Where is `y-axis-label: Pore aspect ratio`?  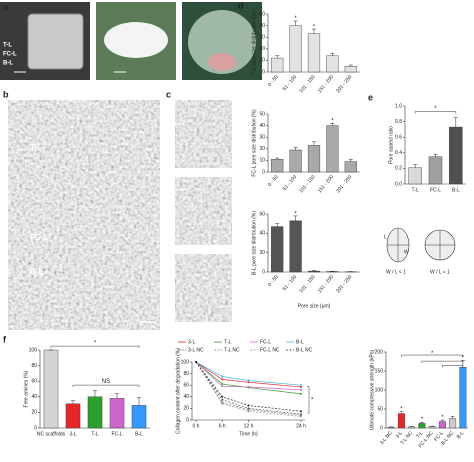 y-axis-label: Pore aspect ratio is located at coordinates (391, 145).